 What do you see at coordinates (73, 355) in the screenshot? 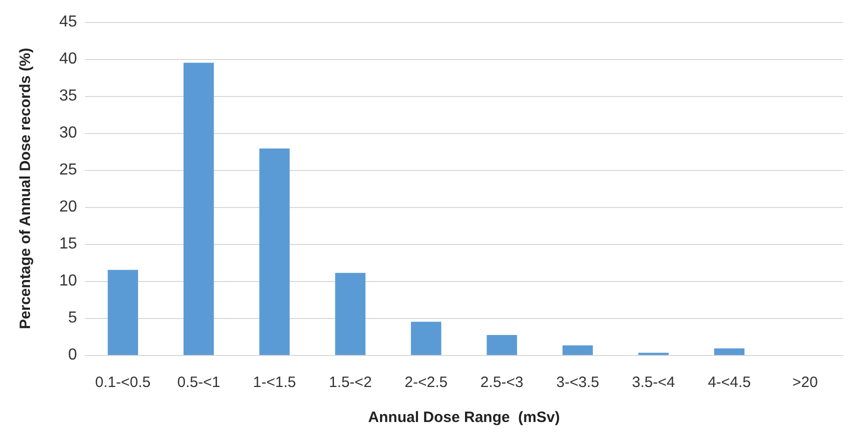
I see `y-tick-label: 0` at bounding box center [73, 355].